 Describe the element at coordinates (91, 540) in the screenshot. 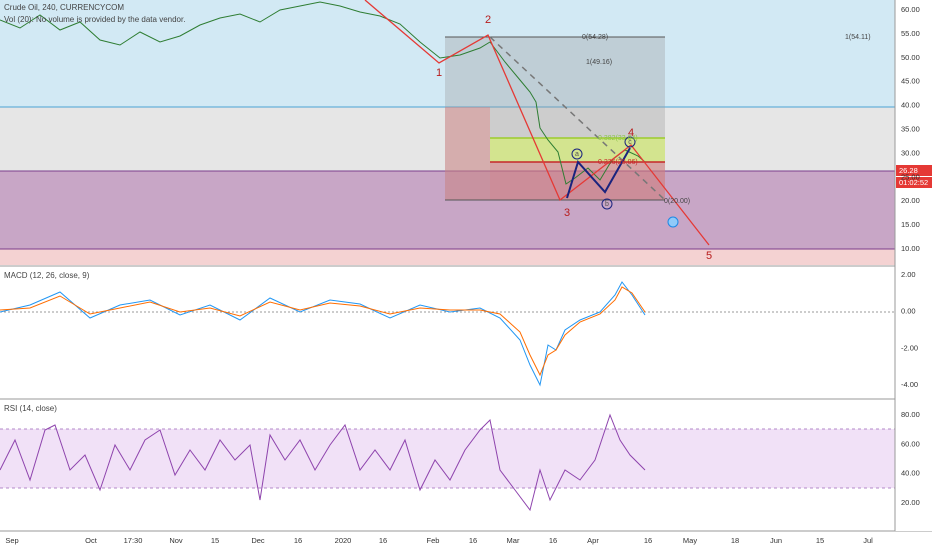

I see `time-tick-label: Oct` at that location.